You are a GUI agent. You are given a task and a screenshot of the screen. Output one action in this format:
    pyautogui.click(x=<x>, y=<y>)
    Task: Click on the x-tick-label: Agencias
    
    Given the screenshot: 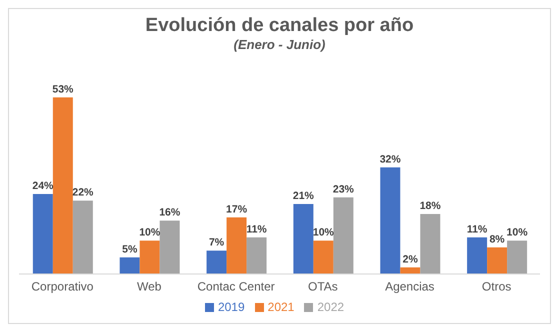 What is the action you would take?
    pyautogui.click(x=409, y=287)
    